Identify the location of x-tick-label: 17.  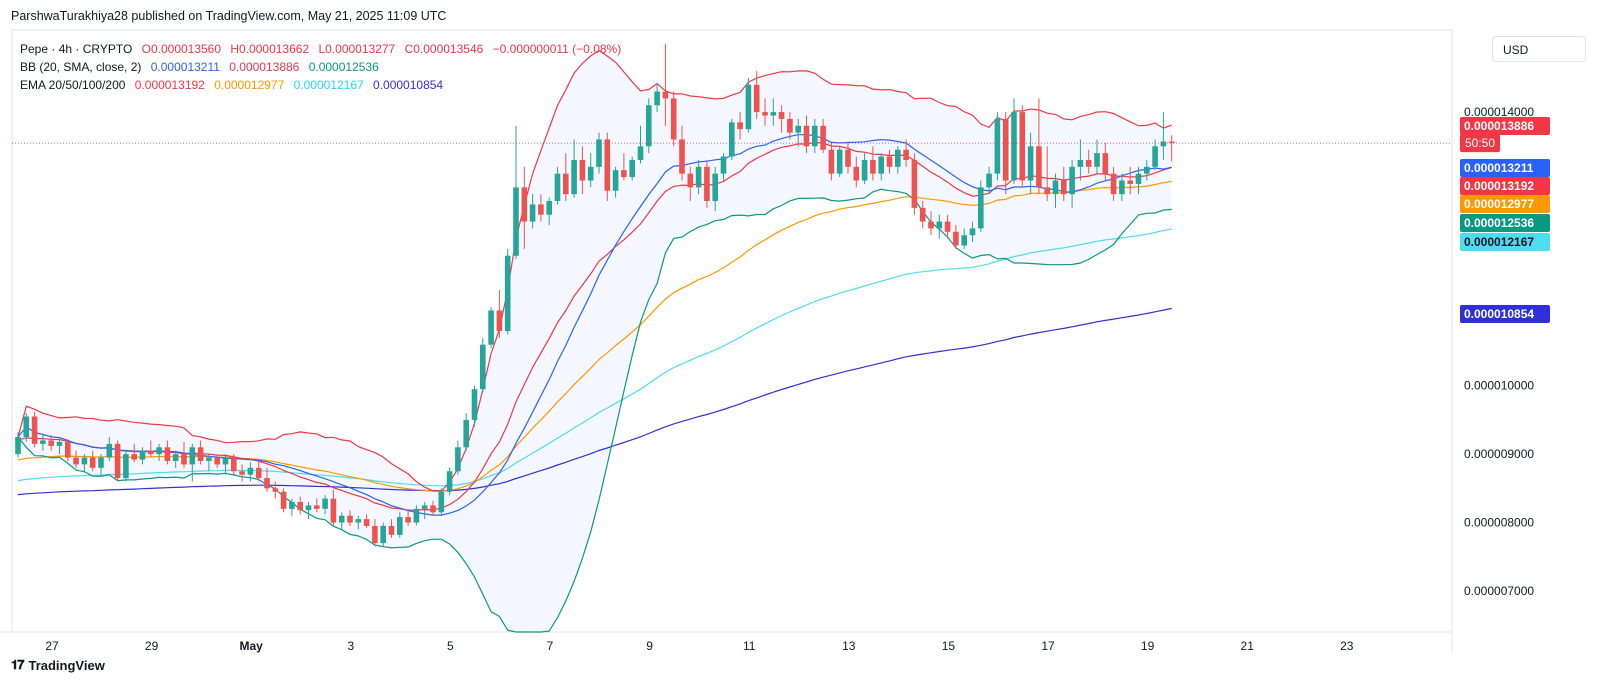
(1048, 646).